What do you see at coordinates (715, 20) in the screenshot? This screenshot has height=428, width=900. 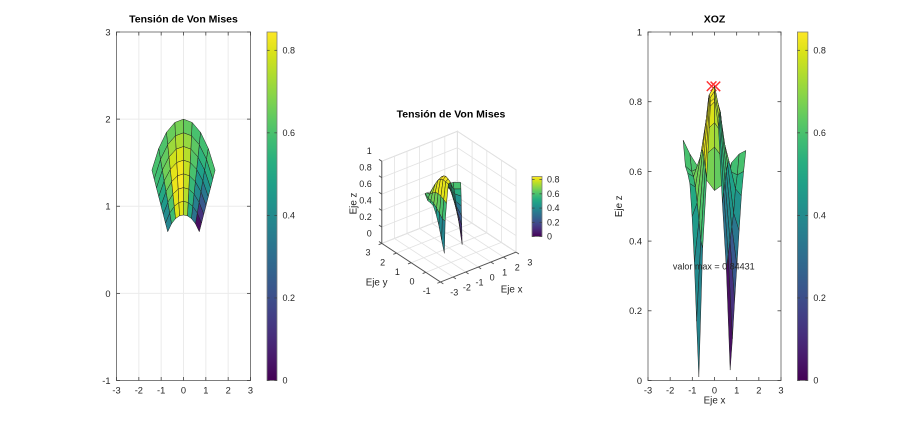 I see `svg-text: XOZ` at bounding box center [715, 20].